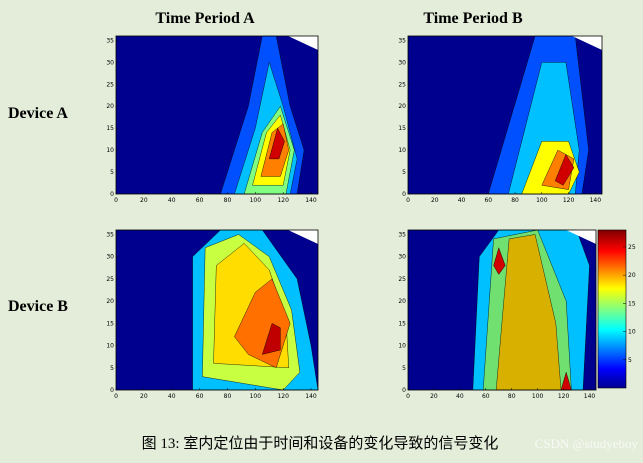  I want to click on colorbar-tick-label: 15, so click(632, 303).